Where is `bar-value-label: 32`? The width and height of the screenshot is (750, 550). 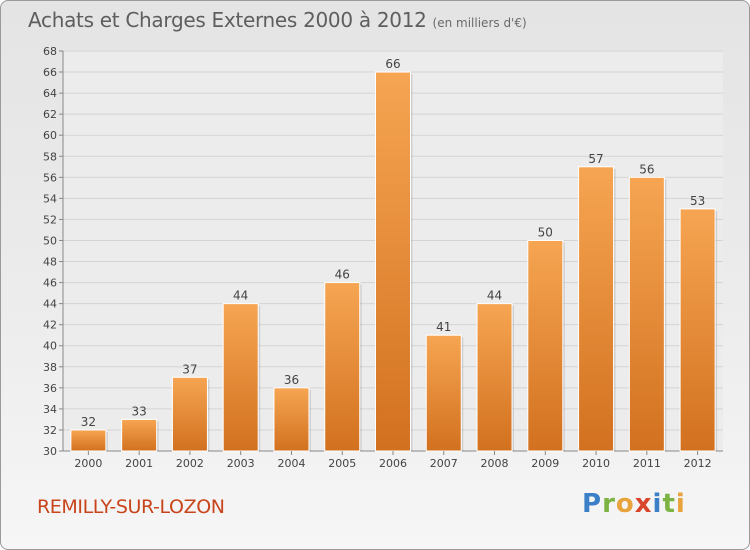 bar-value-label: 32 is located at coordinates (88, 422).